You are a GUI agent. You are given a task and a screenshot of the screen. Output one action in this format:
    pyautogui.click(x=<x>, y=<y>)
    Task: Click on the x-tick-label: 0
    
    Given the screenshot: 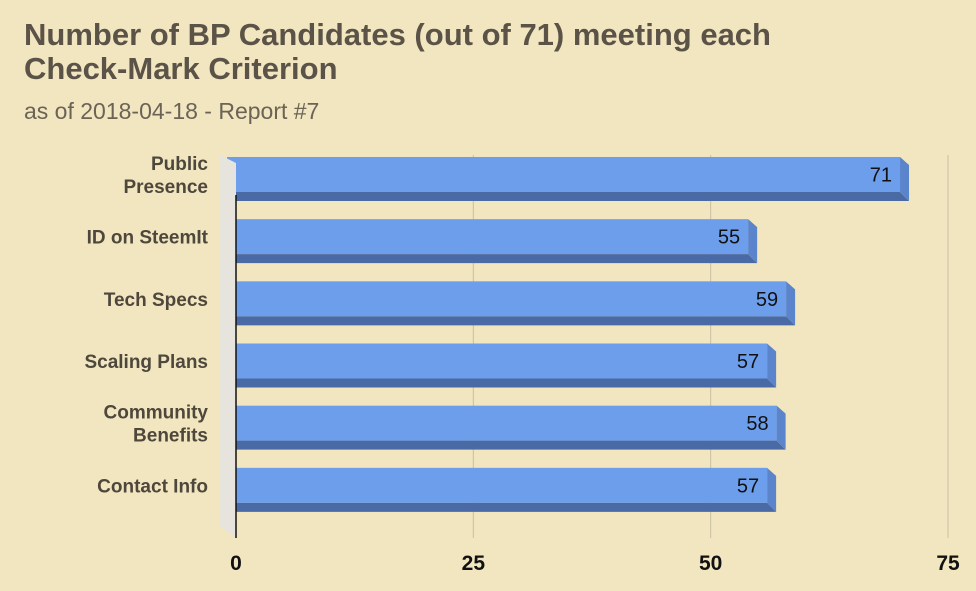 What is the action you would take?
    pyautogui.click(x=236, y=563)
    